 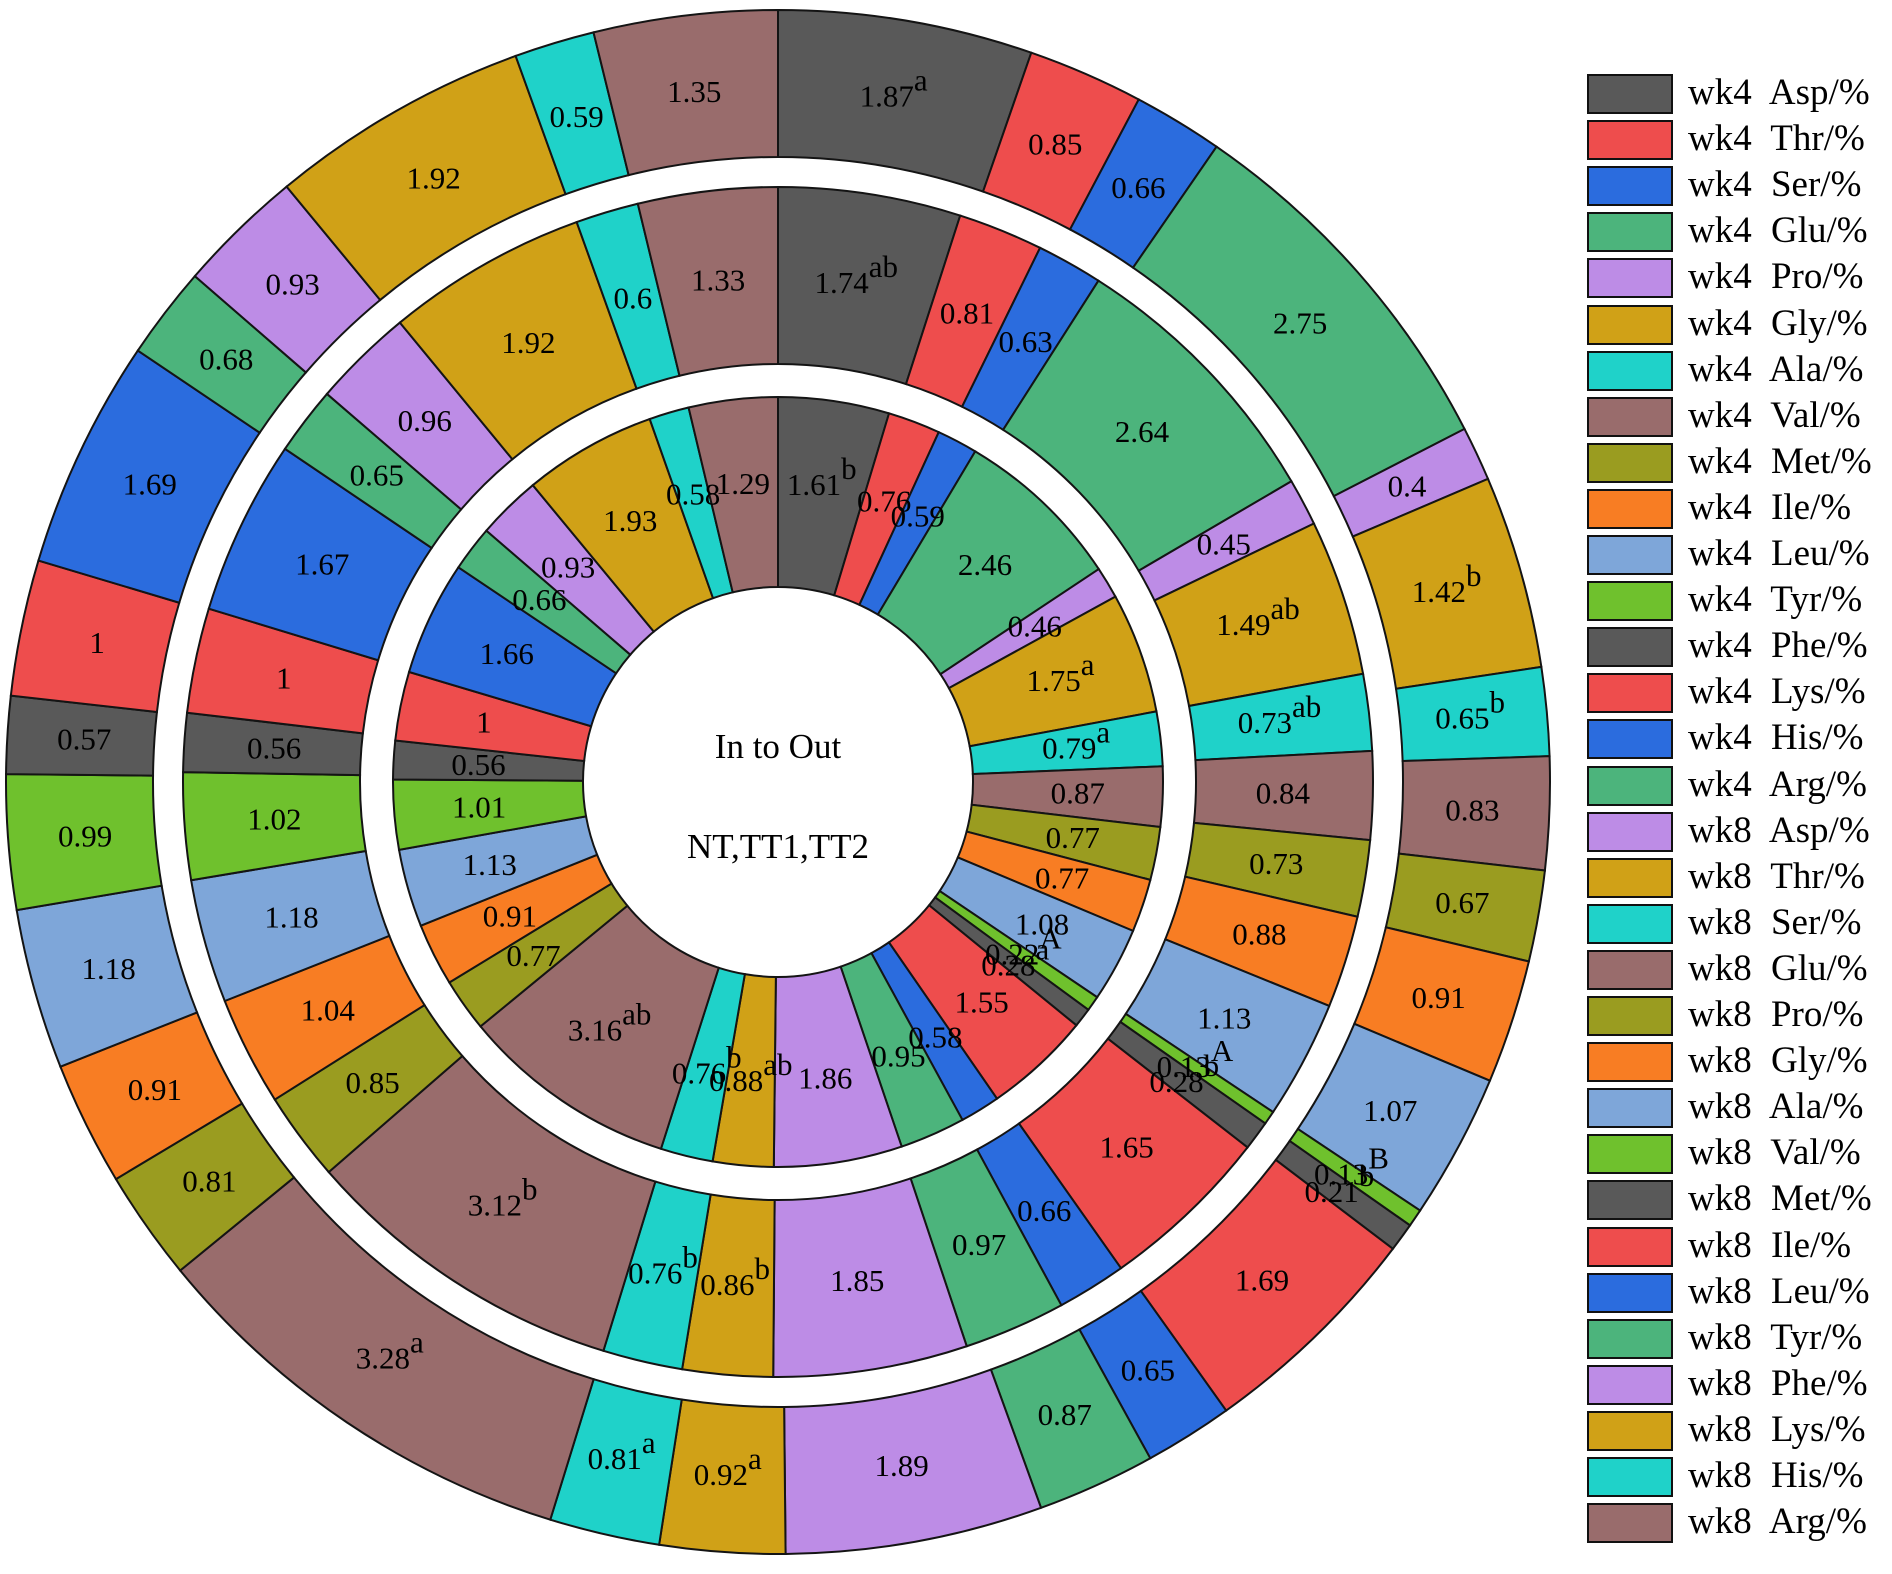 What do you see at coordinates (150, 484) in the screenshot?
I see `segment-value-wk8-Leu-TT2: 1.69` at bounding box center [150, 484].